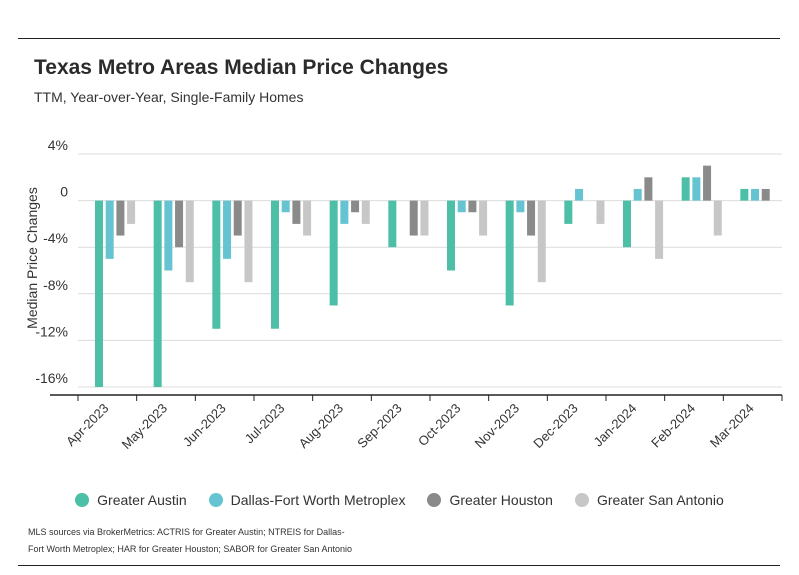  What do you see at coordinates (321, 426) in the screenshot?
I see `x-tick-label: Aug-2023` at bounding box center [321, 426].